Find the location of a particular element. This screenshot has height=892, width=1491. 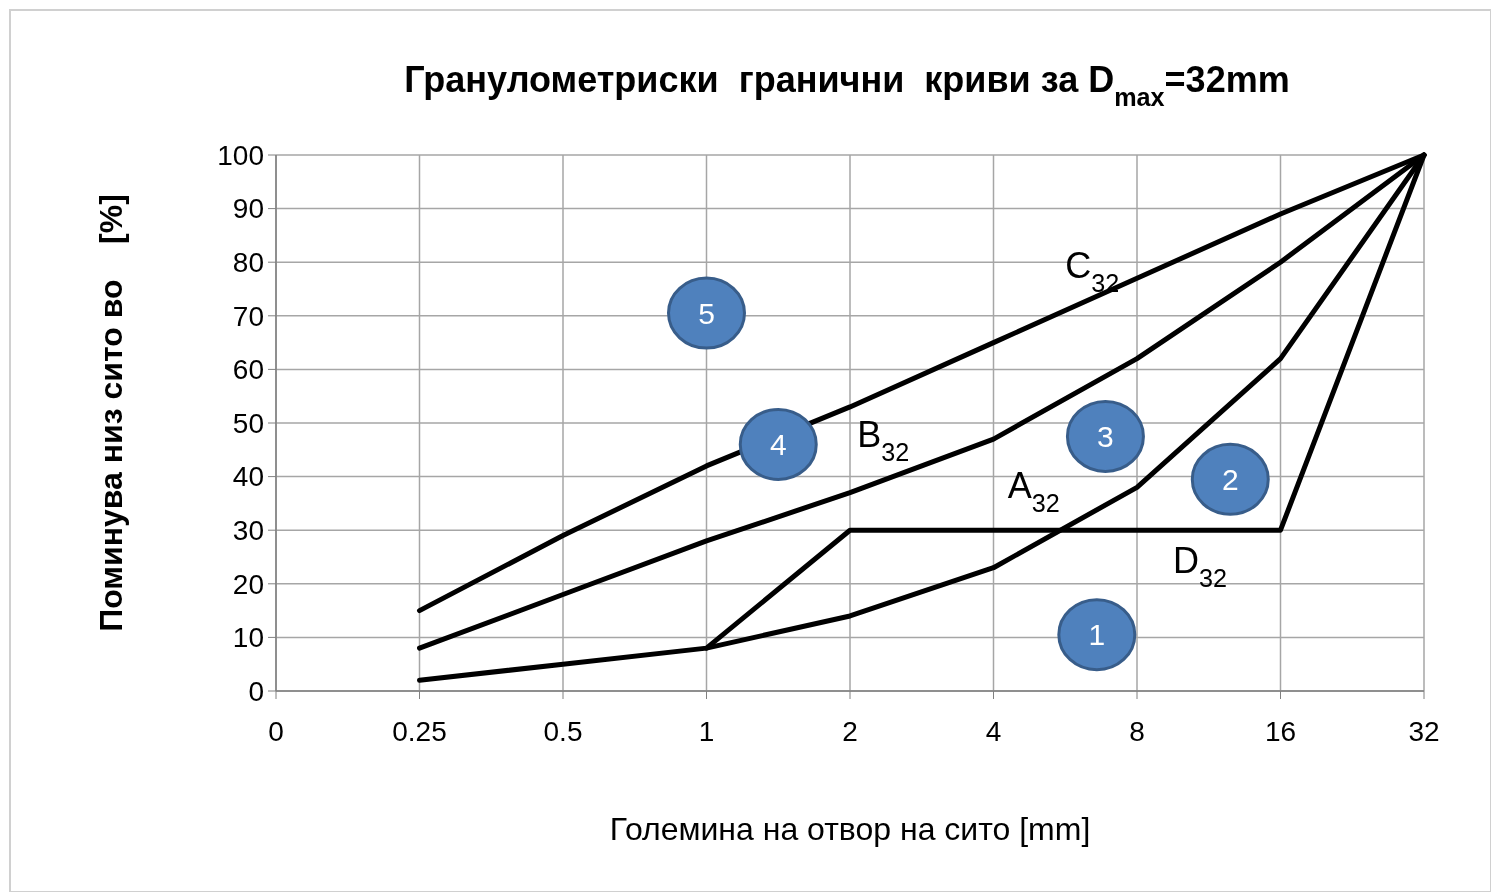

annotation: 2 is located at coordinates (1230, 479).